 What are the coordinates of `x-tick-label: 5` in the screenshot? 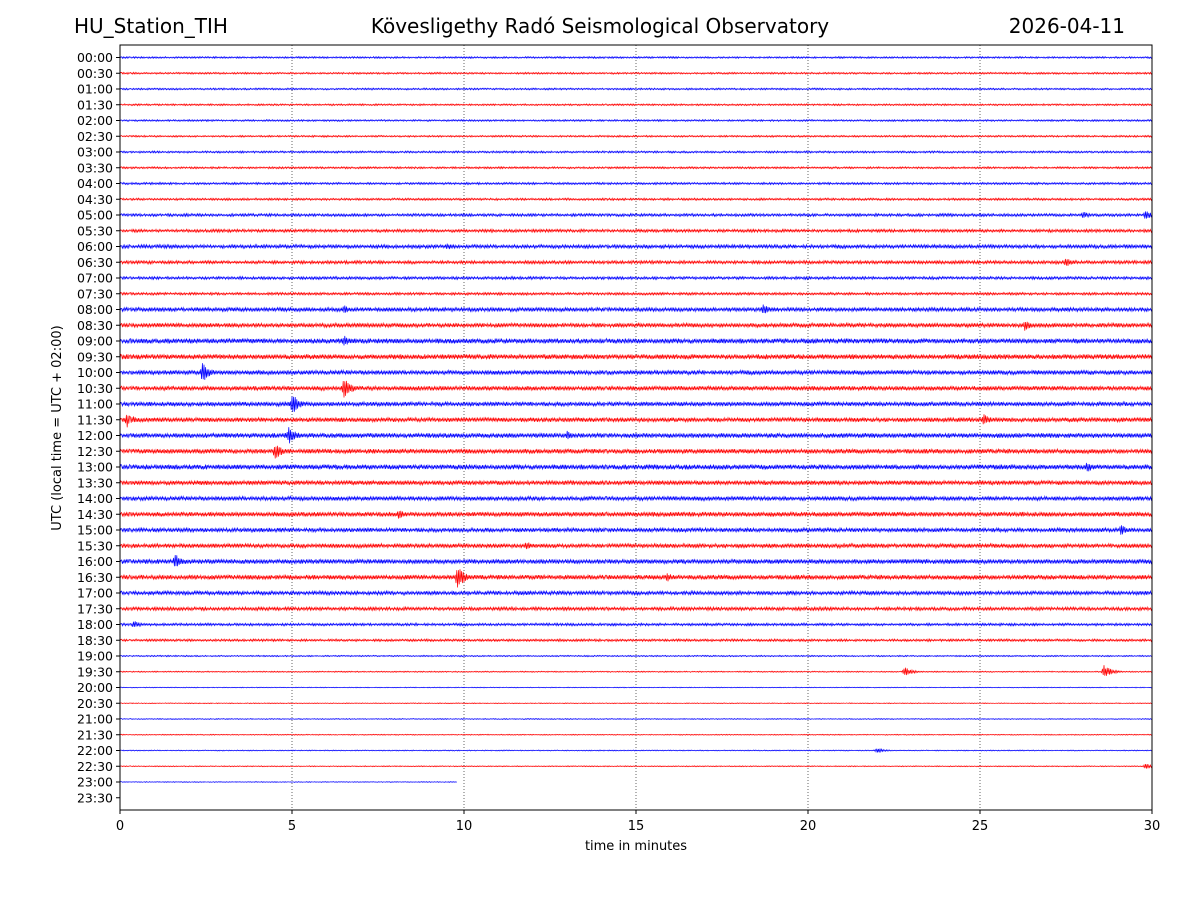 It's located at (292, 826).